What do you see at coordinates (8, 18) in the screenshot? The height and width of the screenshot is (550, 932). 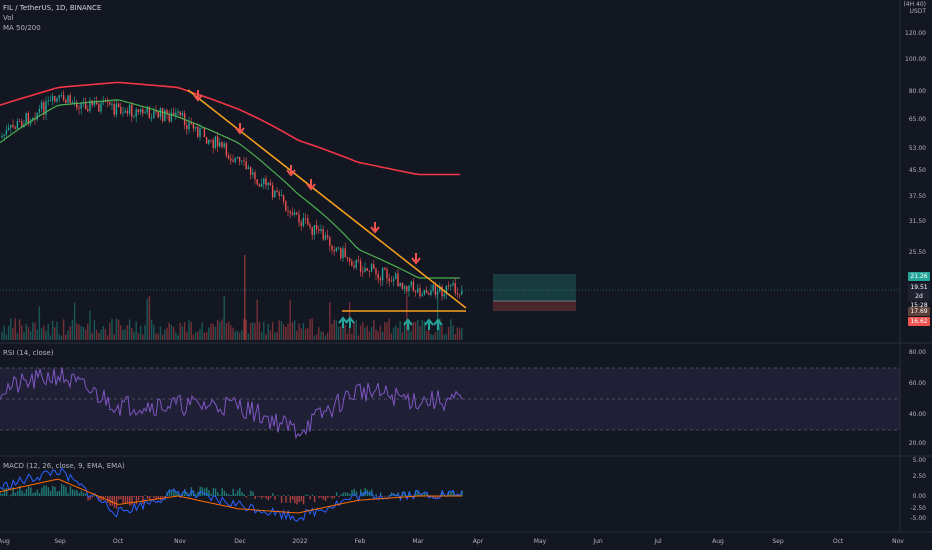 I see `volume-label: Vol` at bounding box center [8, 18].